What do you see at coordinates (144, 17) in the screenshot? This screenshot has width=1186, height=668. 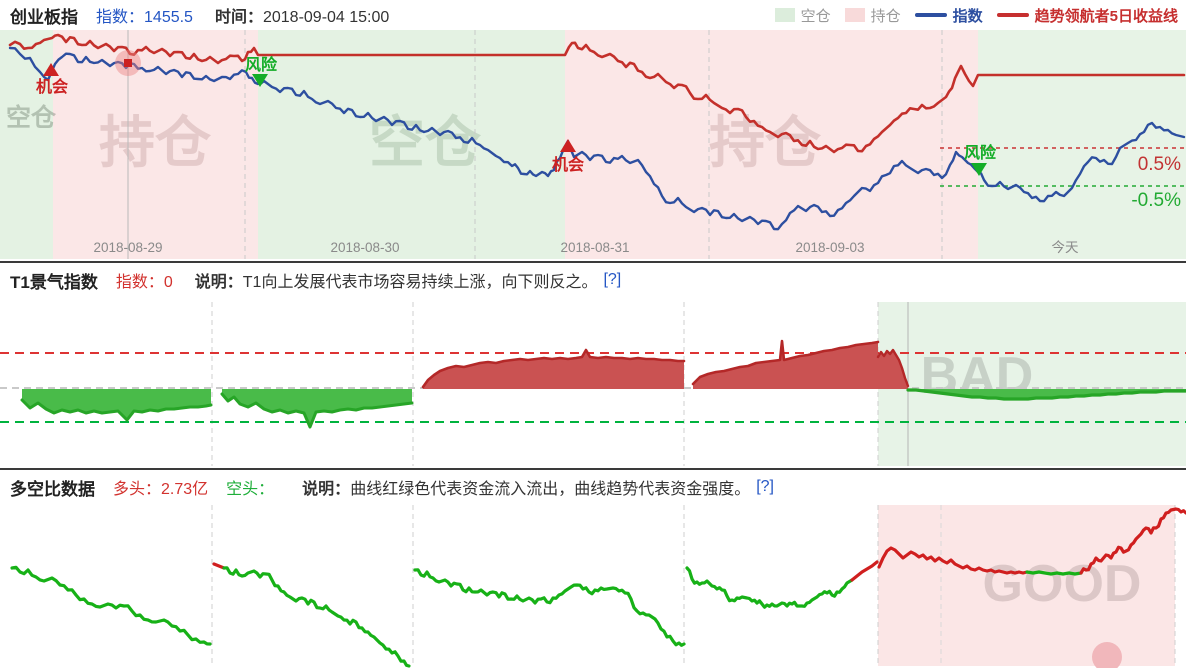 I see `index-value: 指数：1455.5` at bounding box center [144, 17].